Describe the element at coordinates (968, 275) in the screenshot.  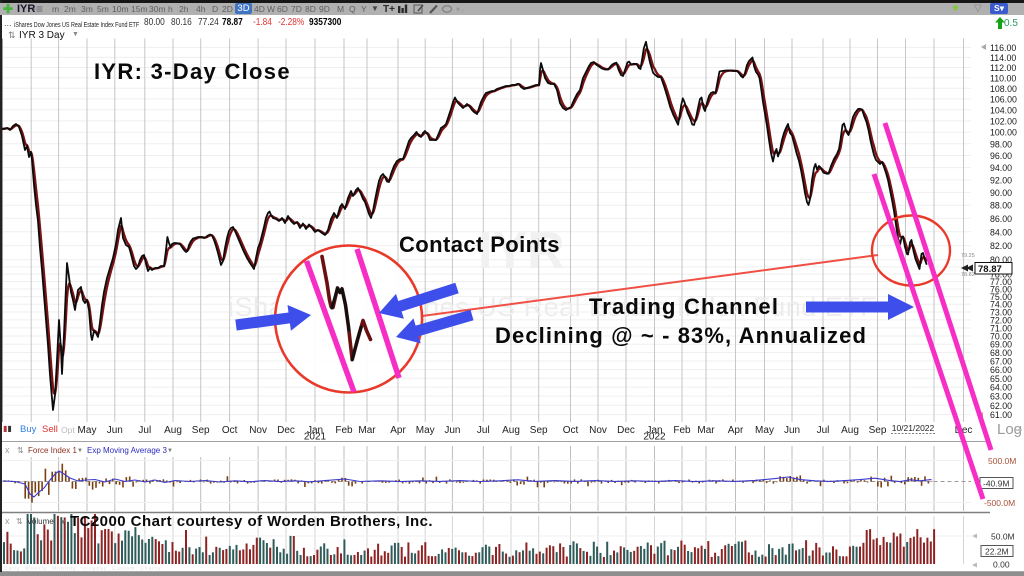
I see `svg-text: 78.82` at that location.